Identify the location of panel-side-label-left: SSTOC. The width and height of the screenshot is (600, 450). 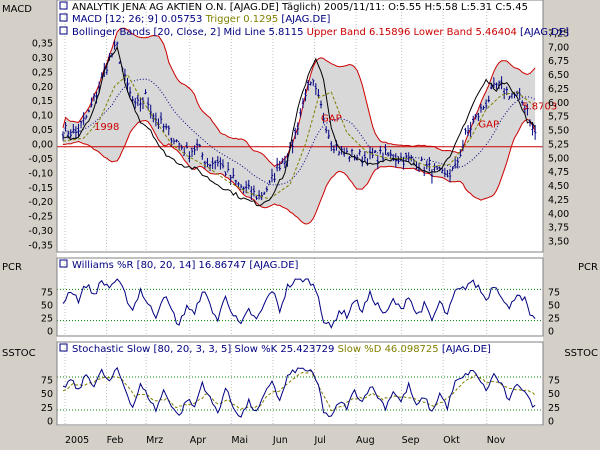
(19, 353).